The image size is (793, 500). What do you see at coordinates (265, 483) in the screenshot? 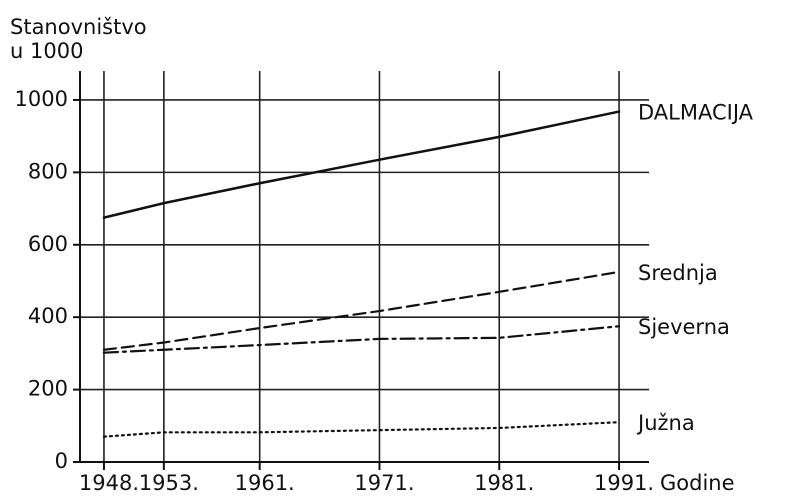
I see `x-tick-label: 1961.` at bounding box center [265, 483].